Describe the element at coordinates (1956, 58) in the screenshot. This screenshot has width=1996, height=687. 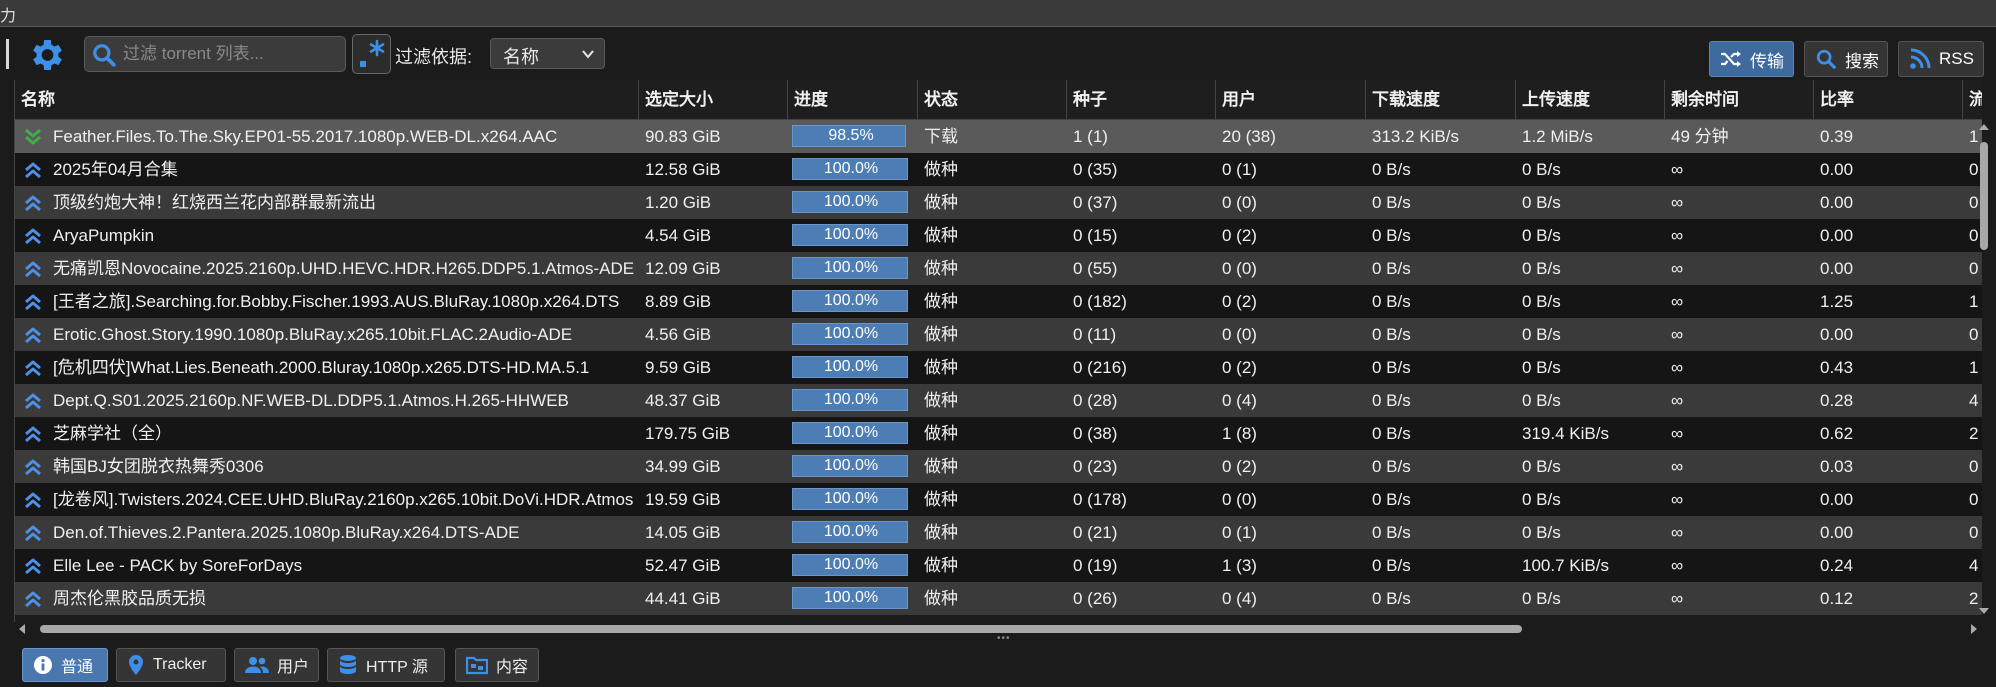
I see `rss-button-label: RSS` at that location.